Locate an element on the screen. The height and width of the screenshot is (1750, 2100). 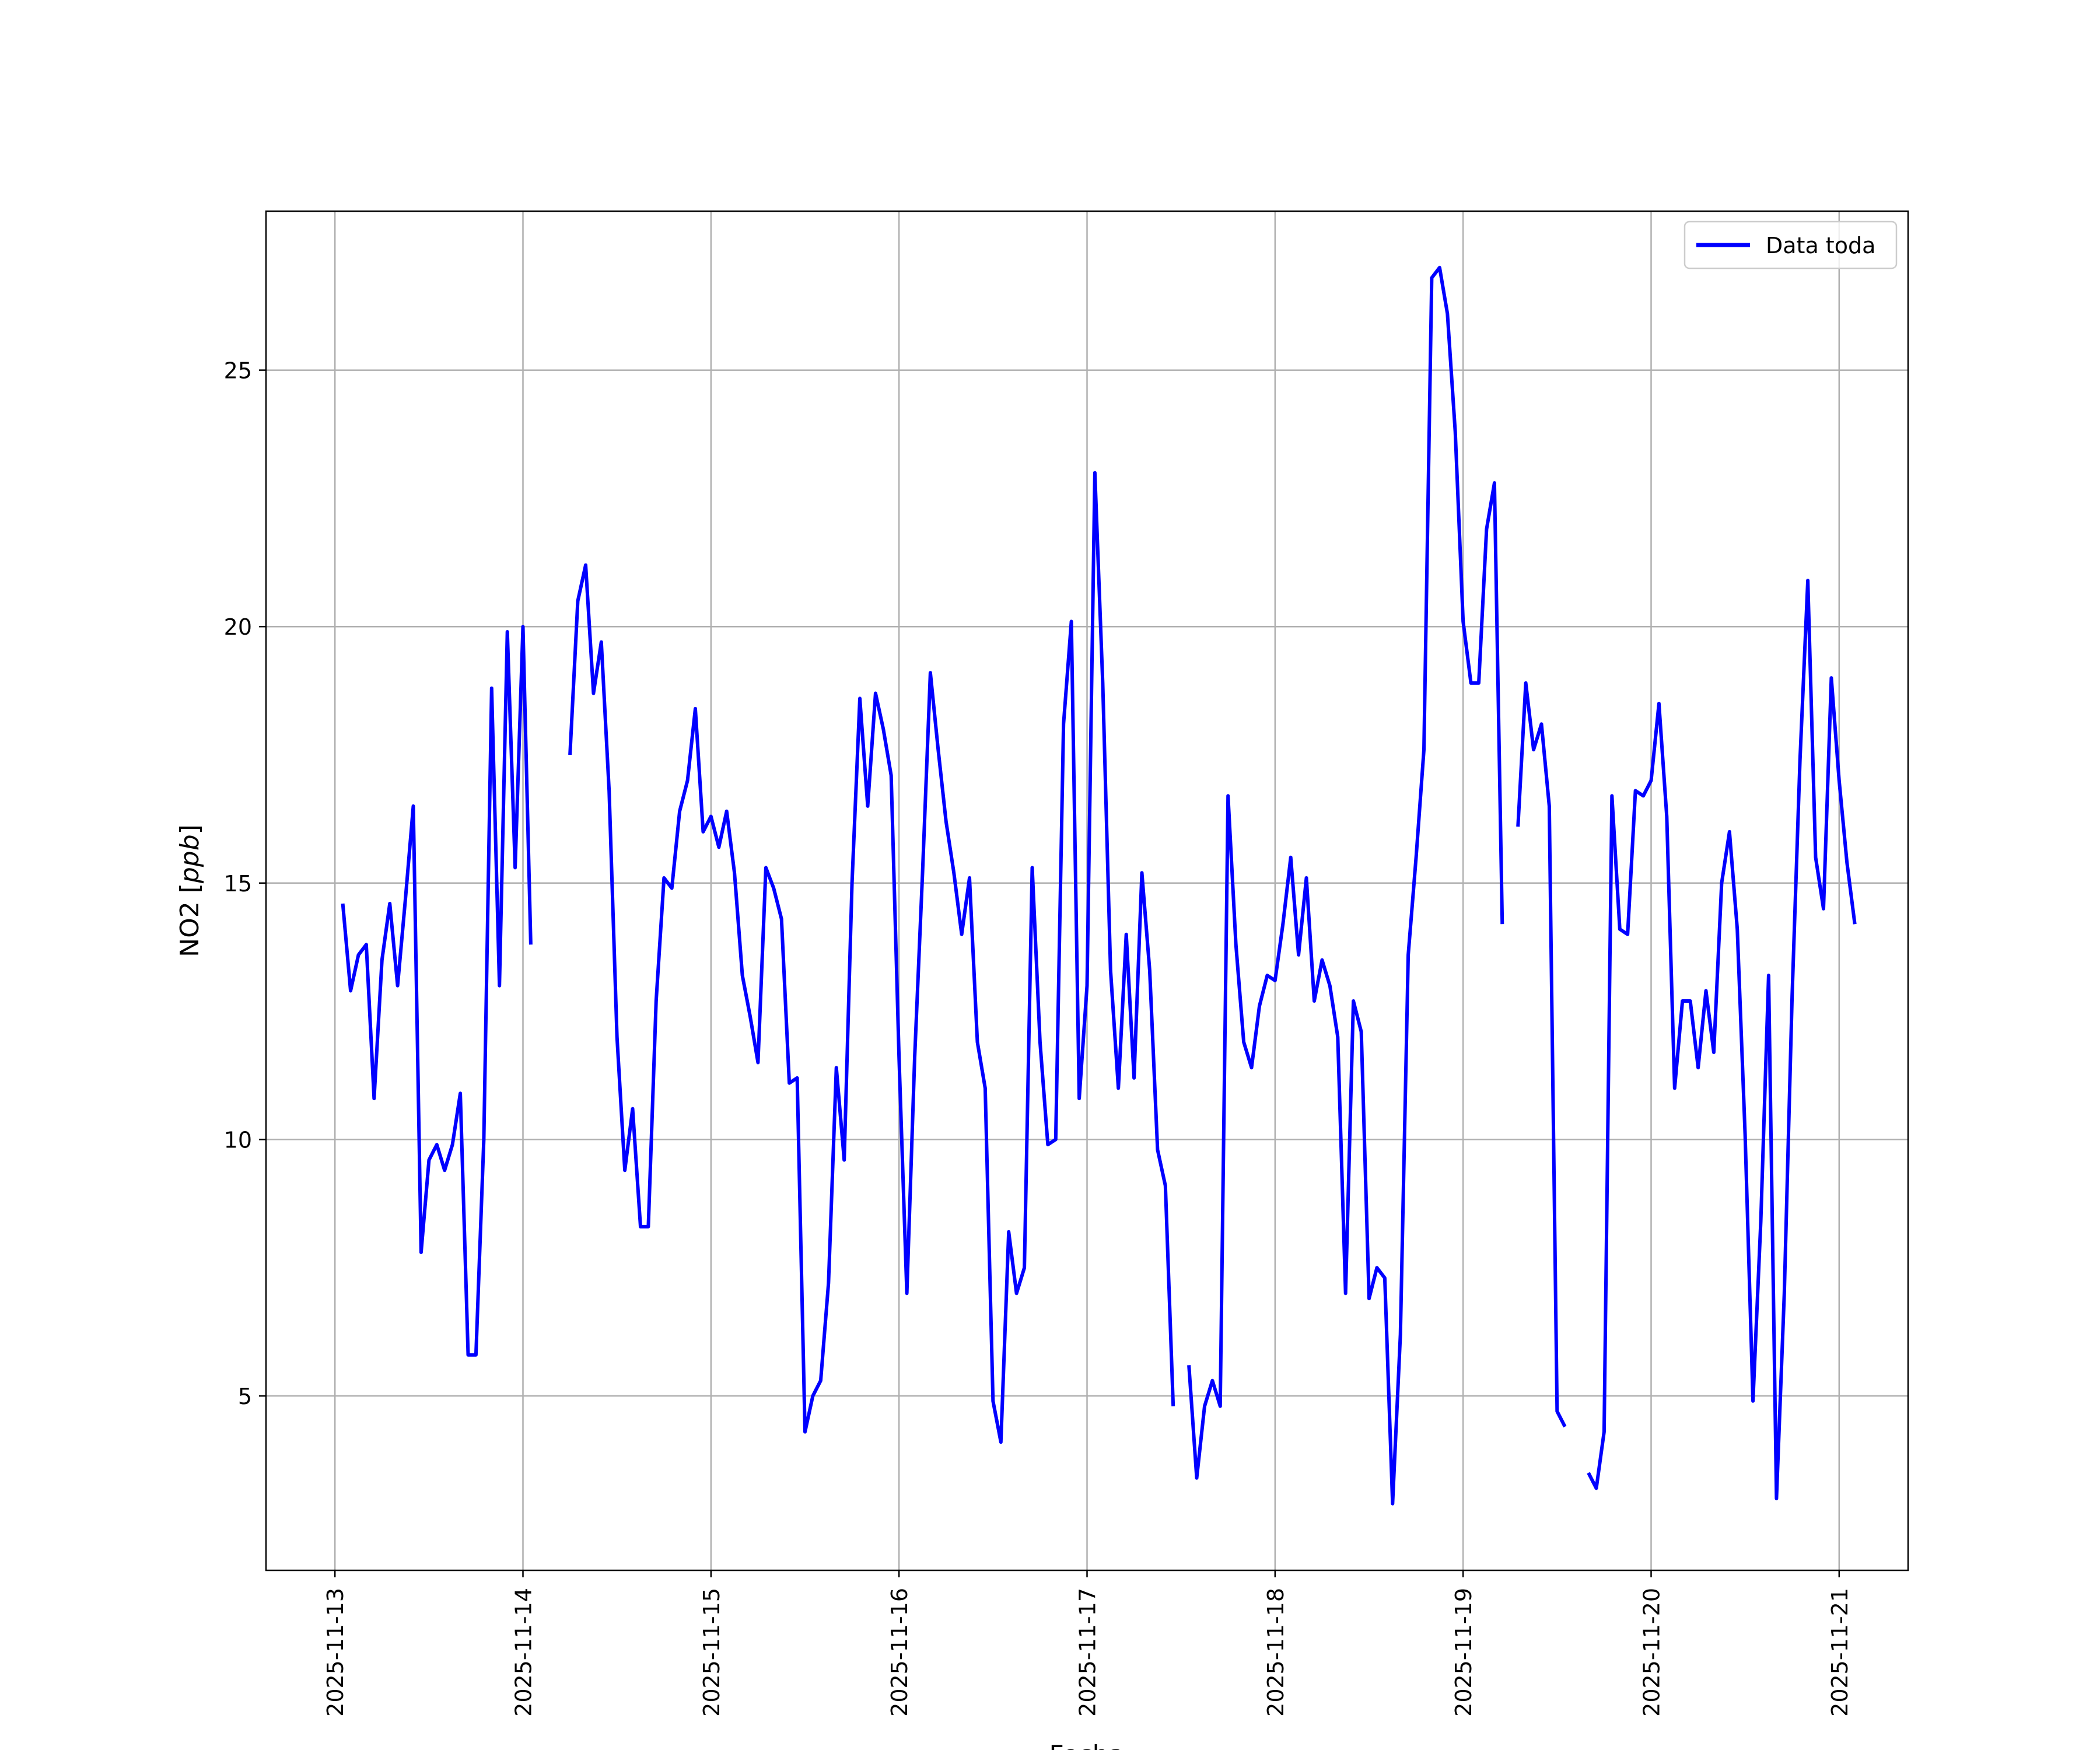
y-tick-label: 20 is located at coordinates (238, 627).